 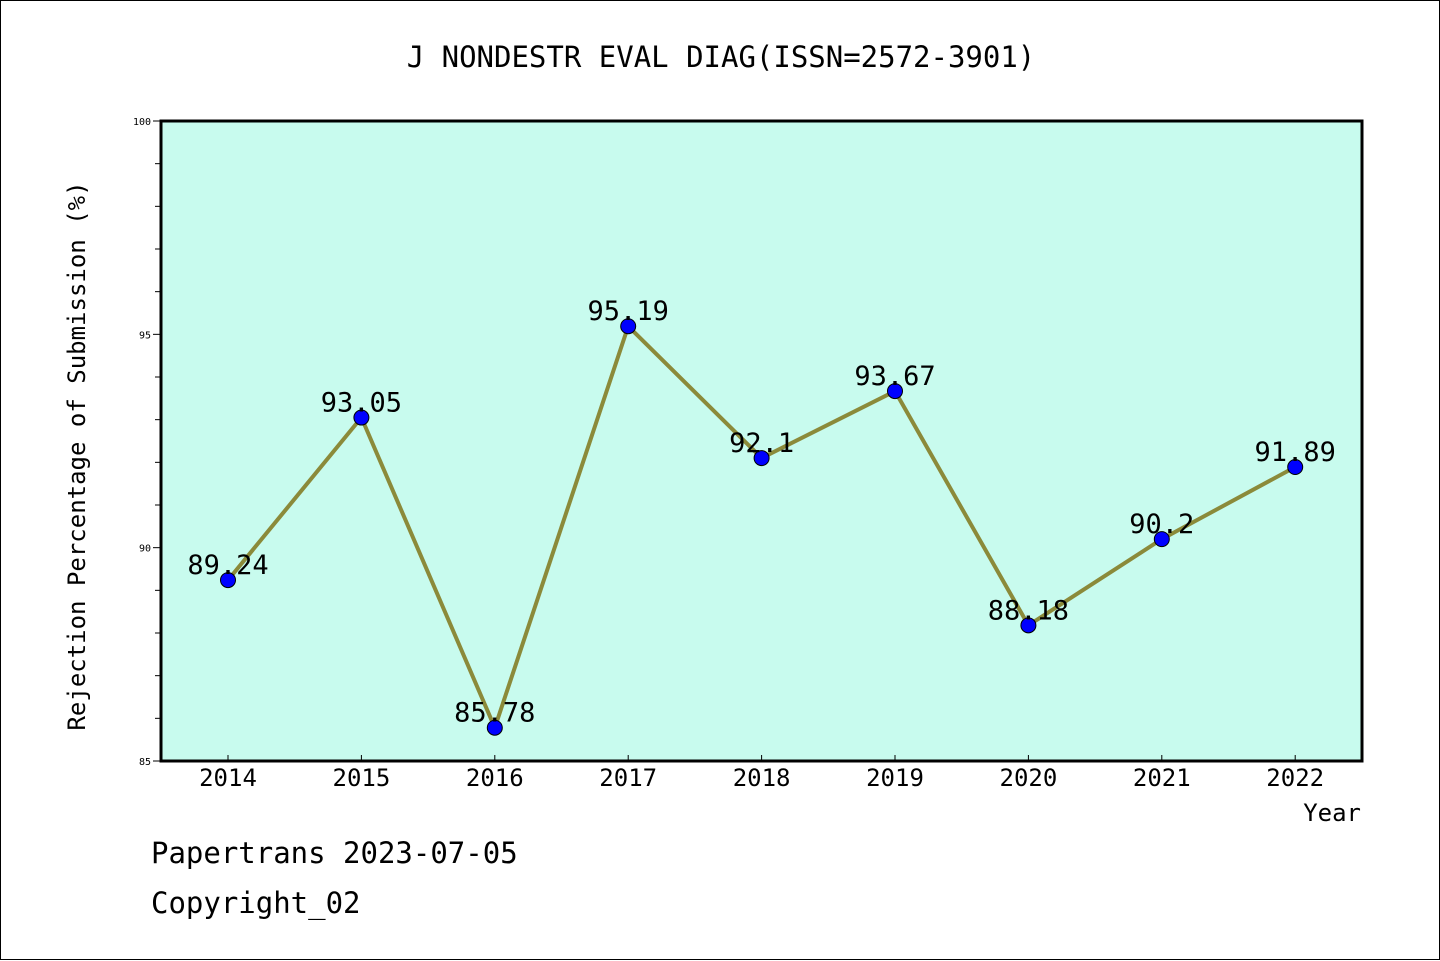 I want to click on y-tick-label: 90, so click(x=145, y=549).